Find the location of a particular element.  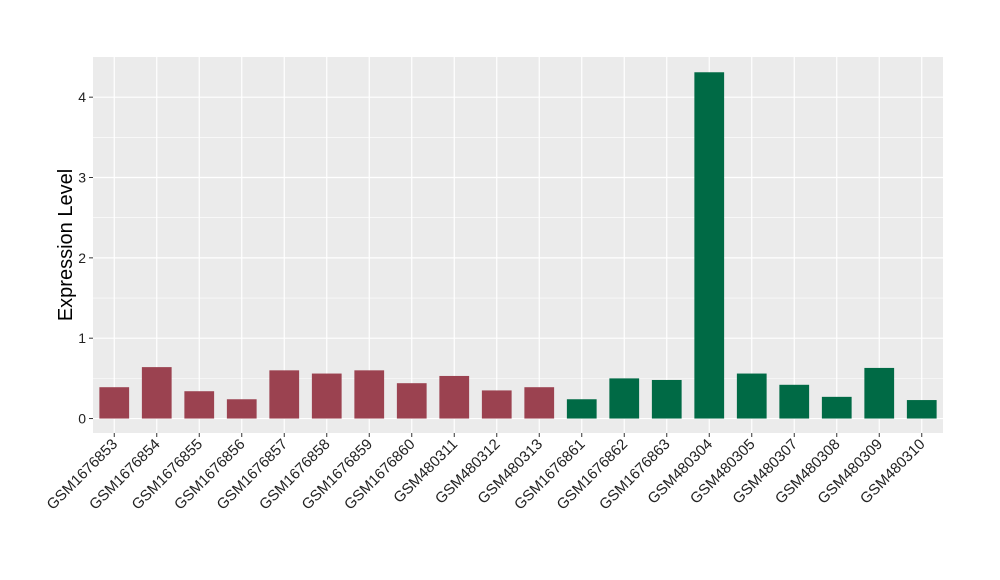

bar-gsm1676855 is located at coordinates (199, 405).